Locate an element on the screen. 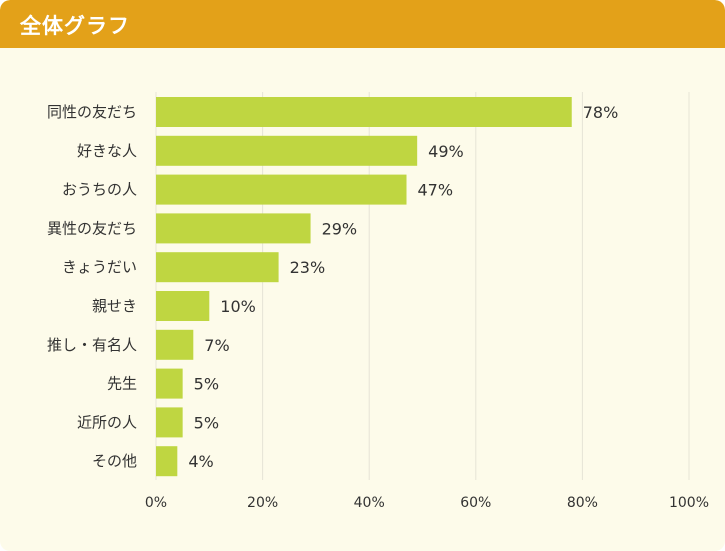 This screenshot has width=725, height=551. x-tick-label: 0% is located at coordinates (156, 503).